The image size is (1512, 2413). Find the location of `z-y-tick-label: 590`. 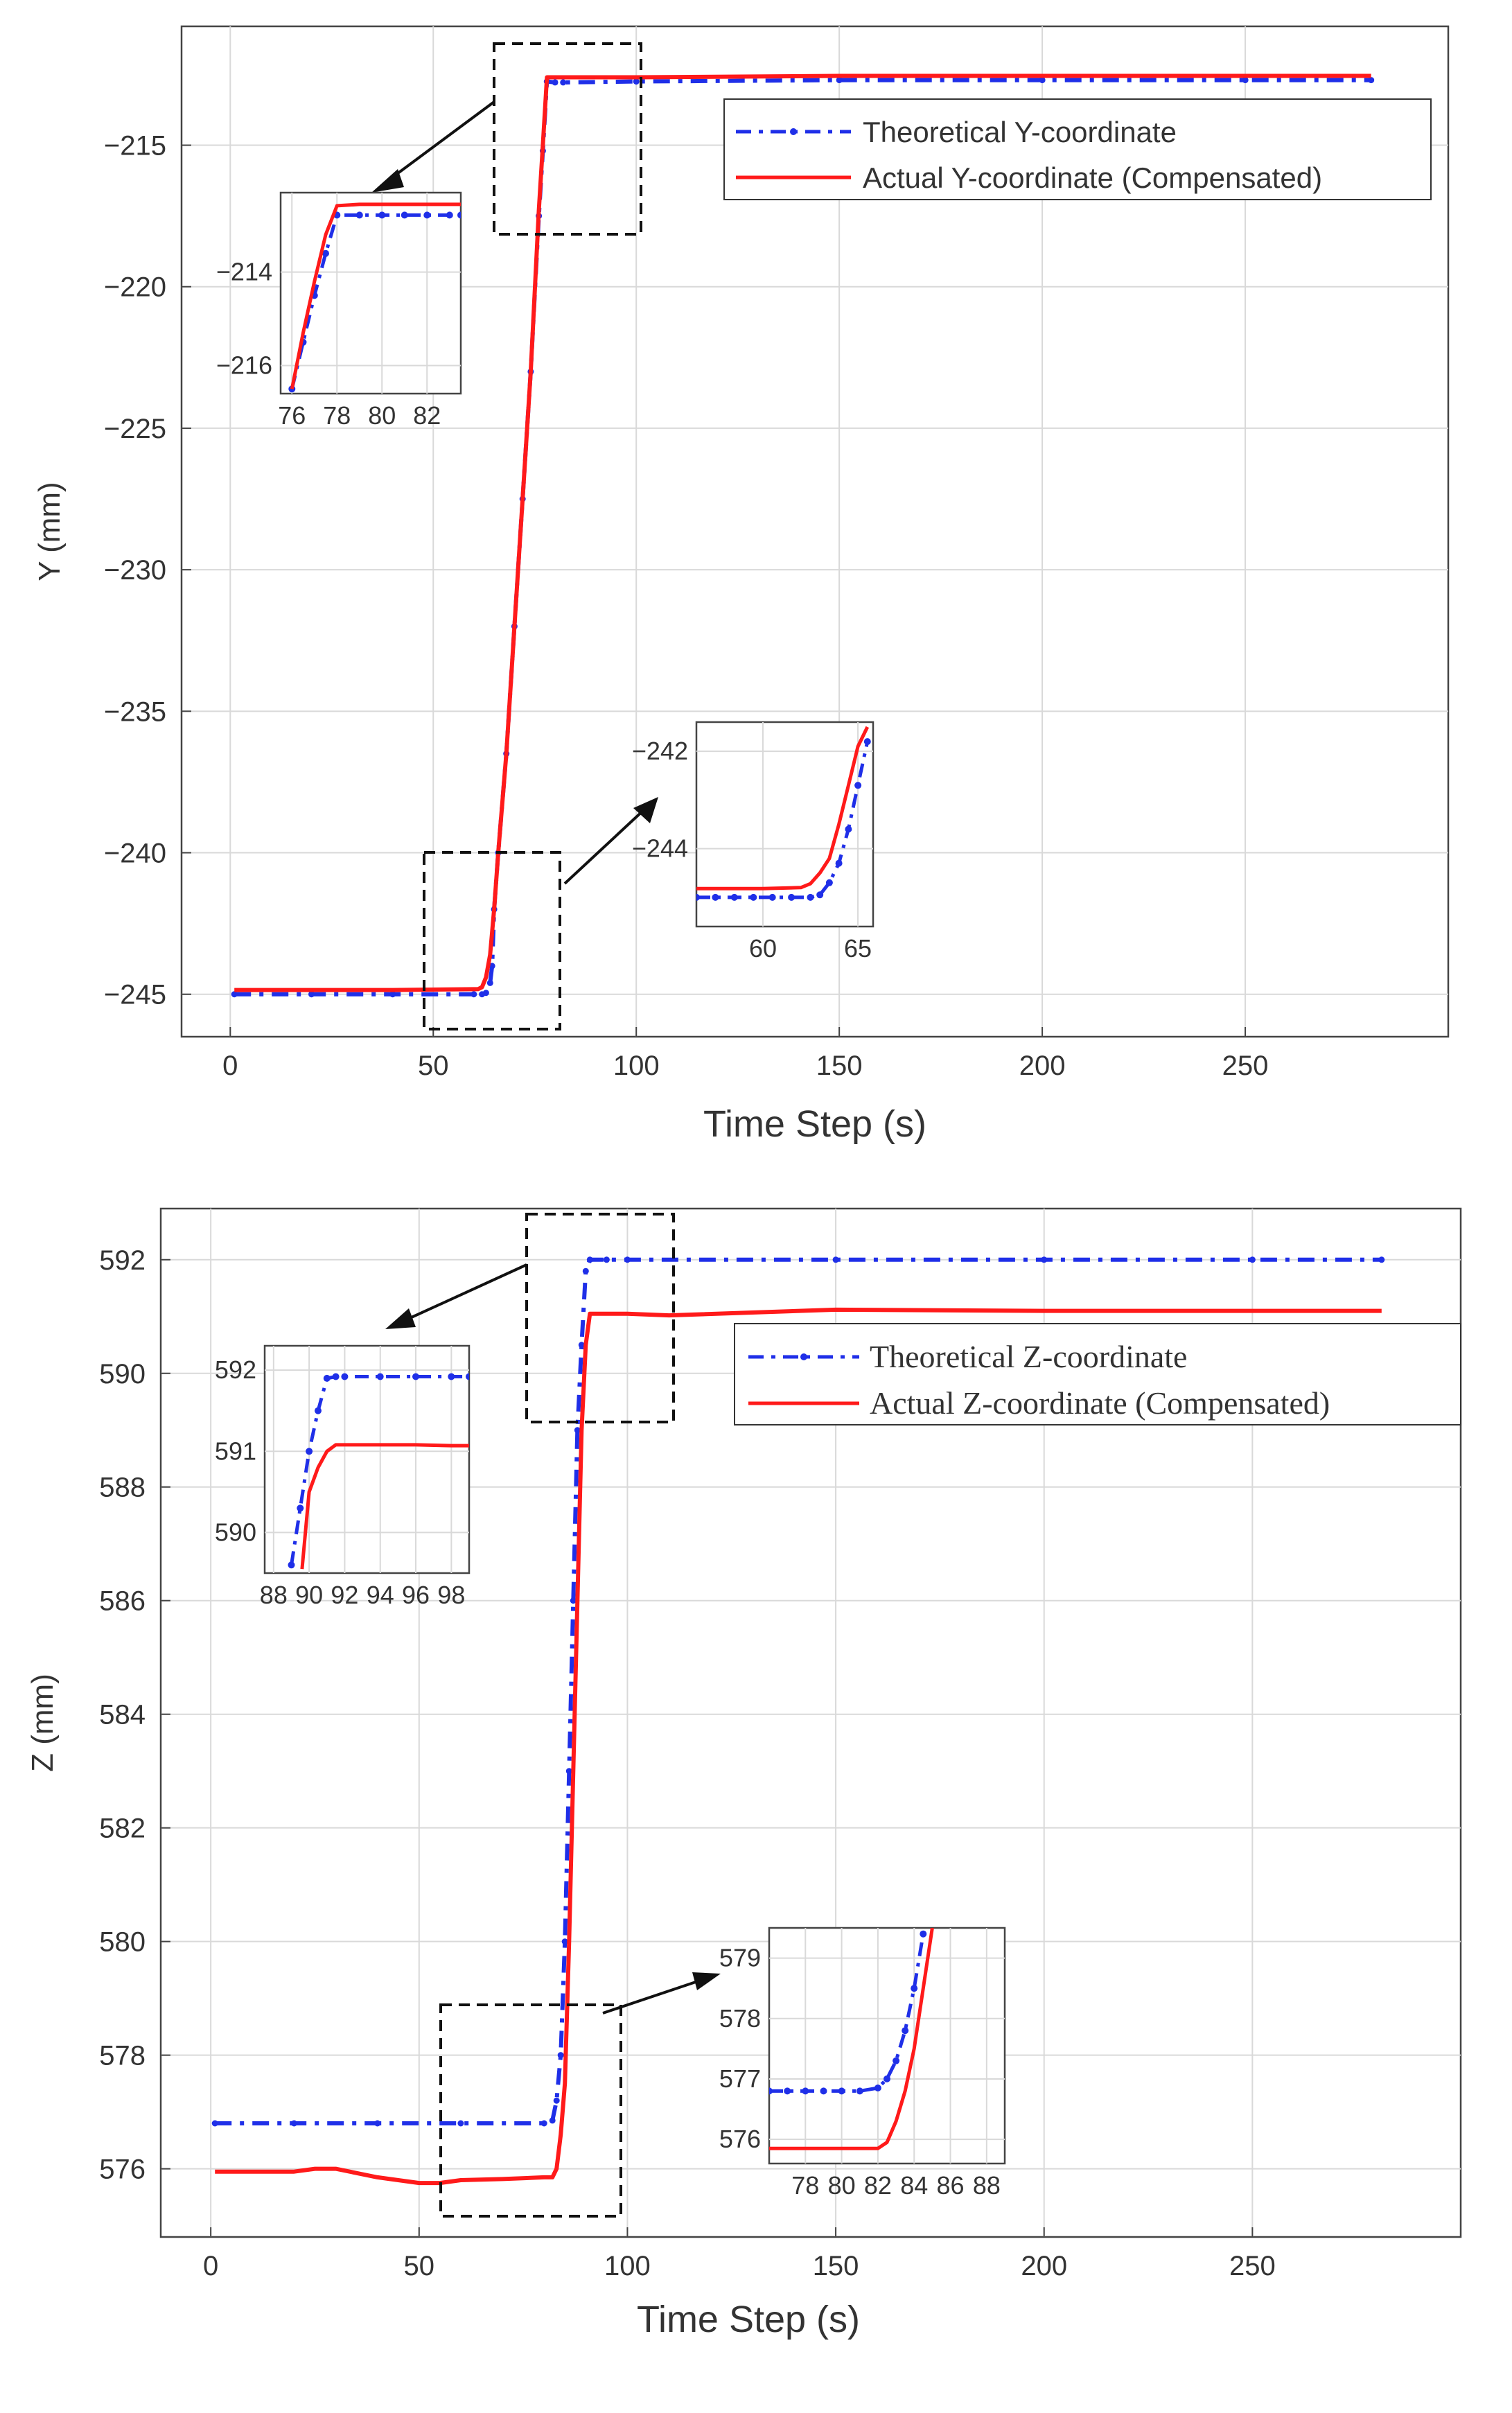

z-y-tick-label: 590 is located at coordinates (122, 1374).